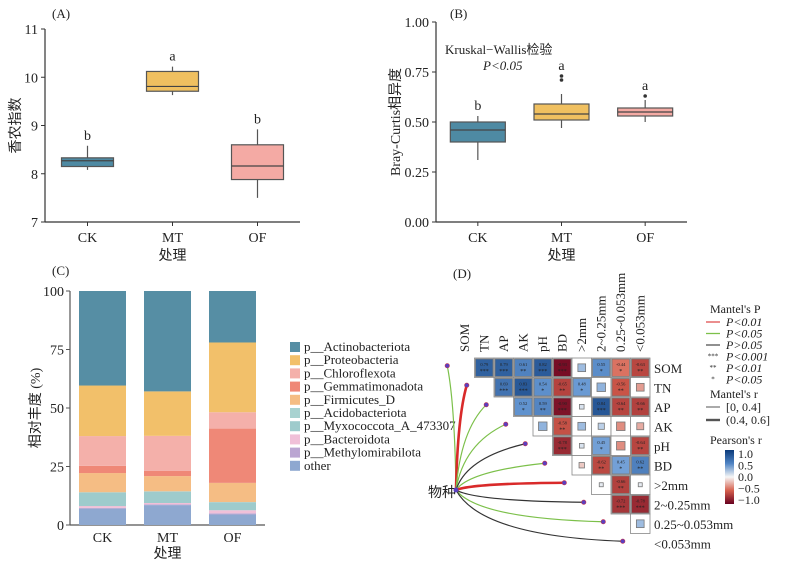 The height and width of the screenshot is (567, 795). I want to click on annotation-p: P<0.05, so click(502, 65).